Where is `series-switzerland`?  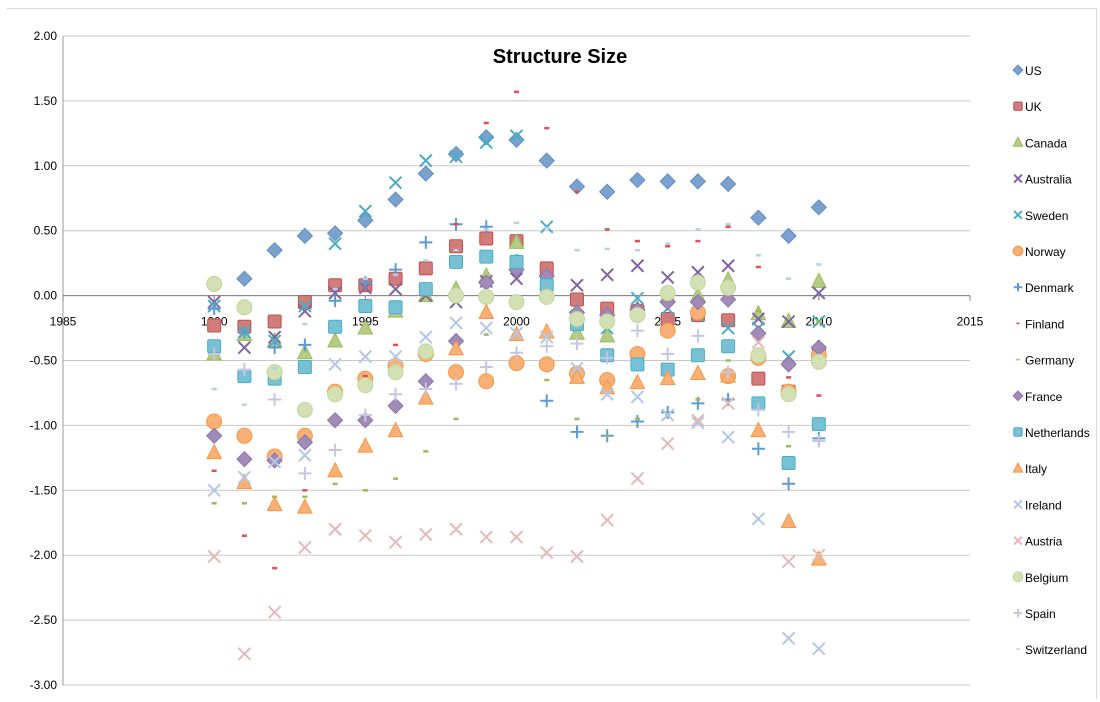 series-switzerland is located at coordinates (516, 313).